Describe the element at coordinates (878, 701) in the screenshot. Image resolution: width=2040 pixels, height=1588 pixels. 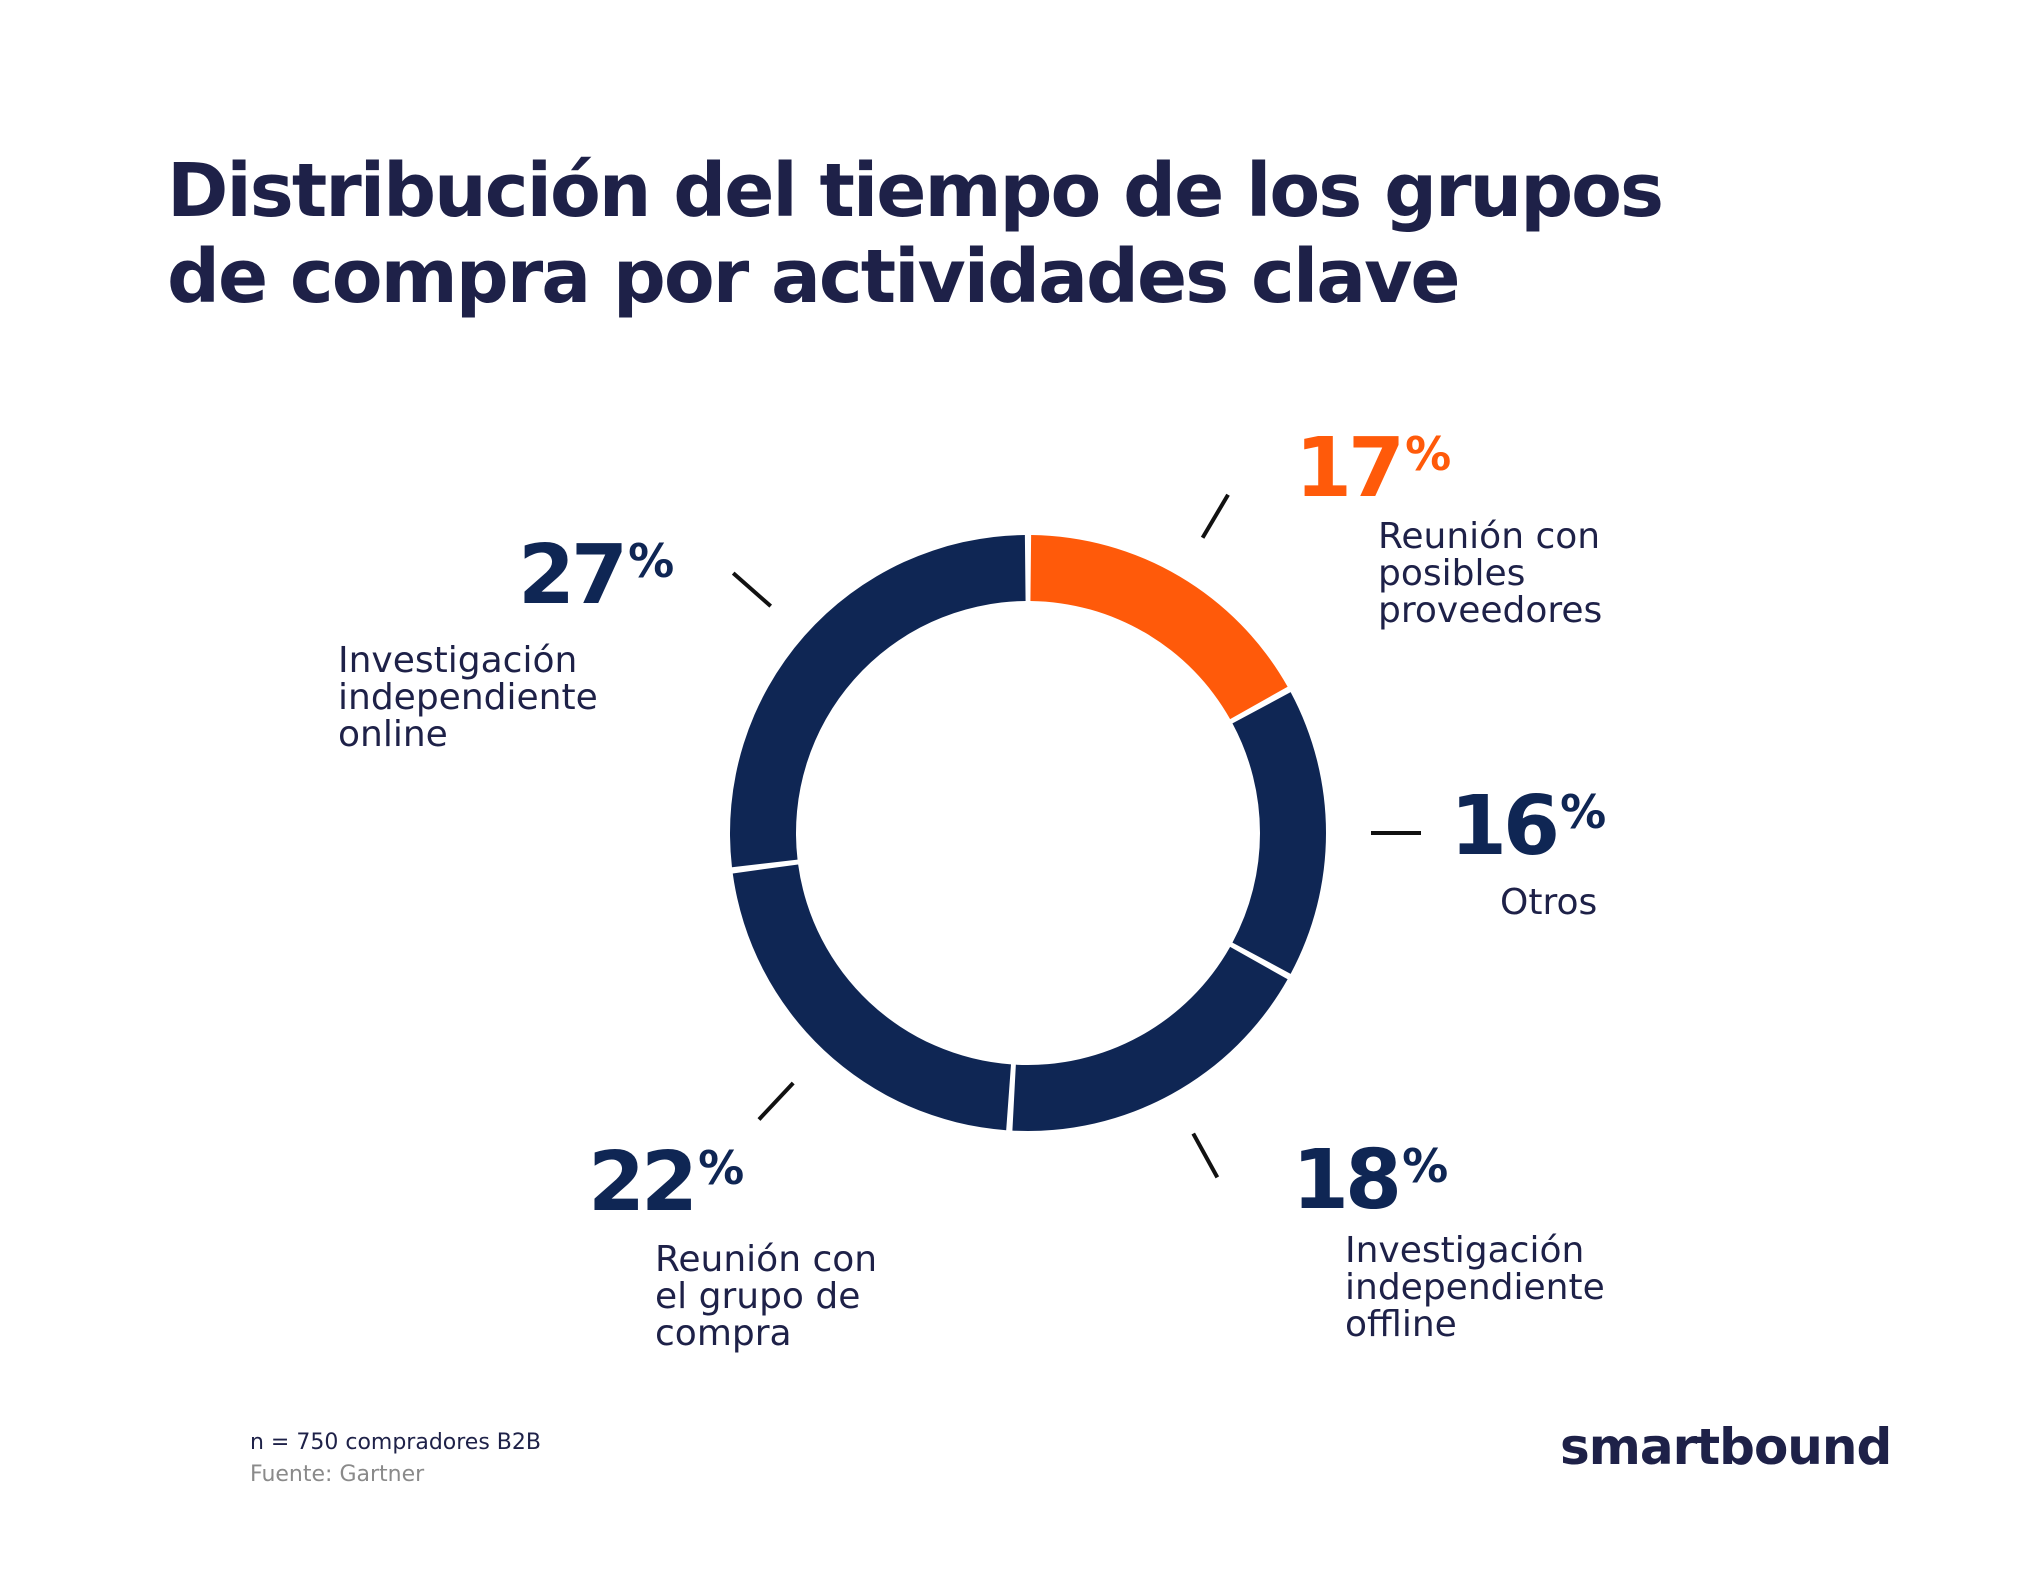
I see `slice-investigacion-online` at that location.